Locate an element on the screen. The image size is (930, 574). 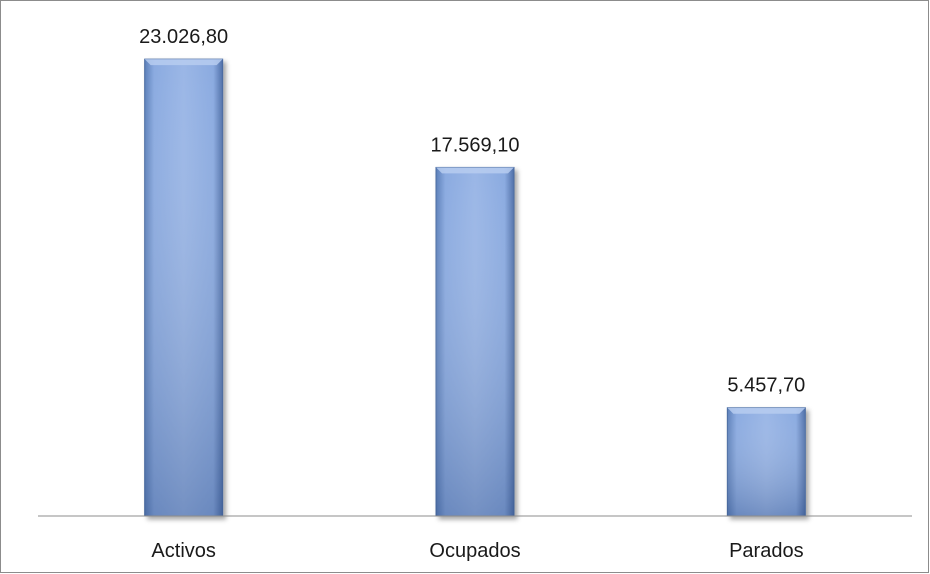
category-labels: Activos Ocupados Parados is located at coordinates (477, 551).